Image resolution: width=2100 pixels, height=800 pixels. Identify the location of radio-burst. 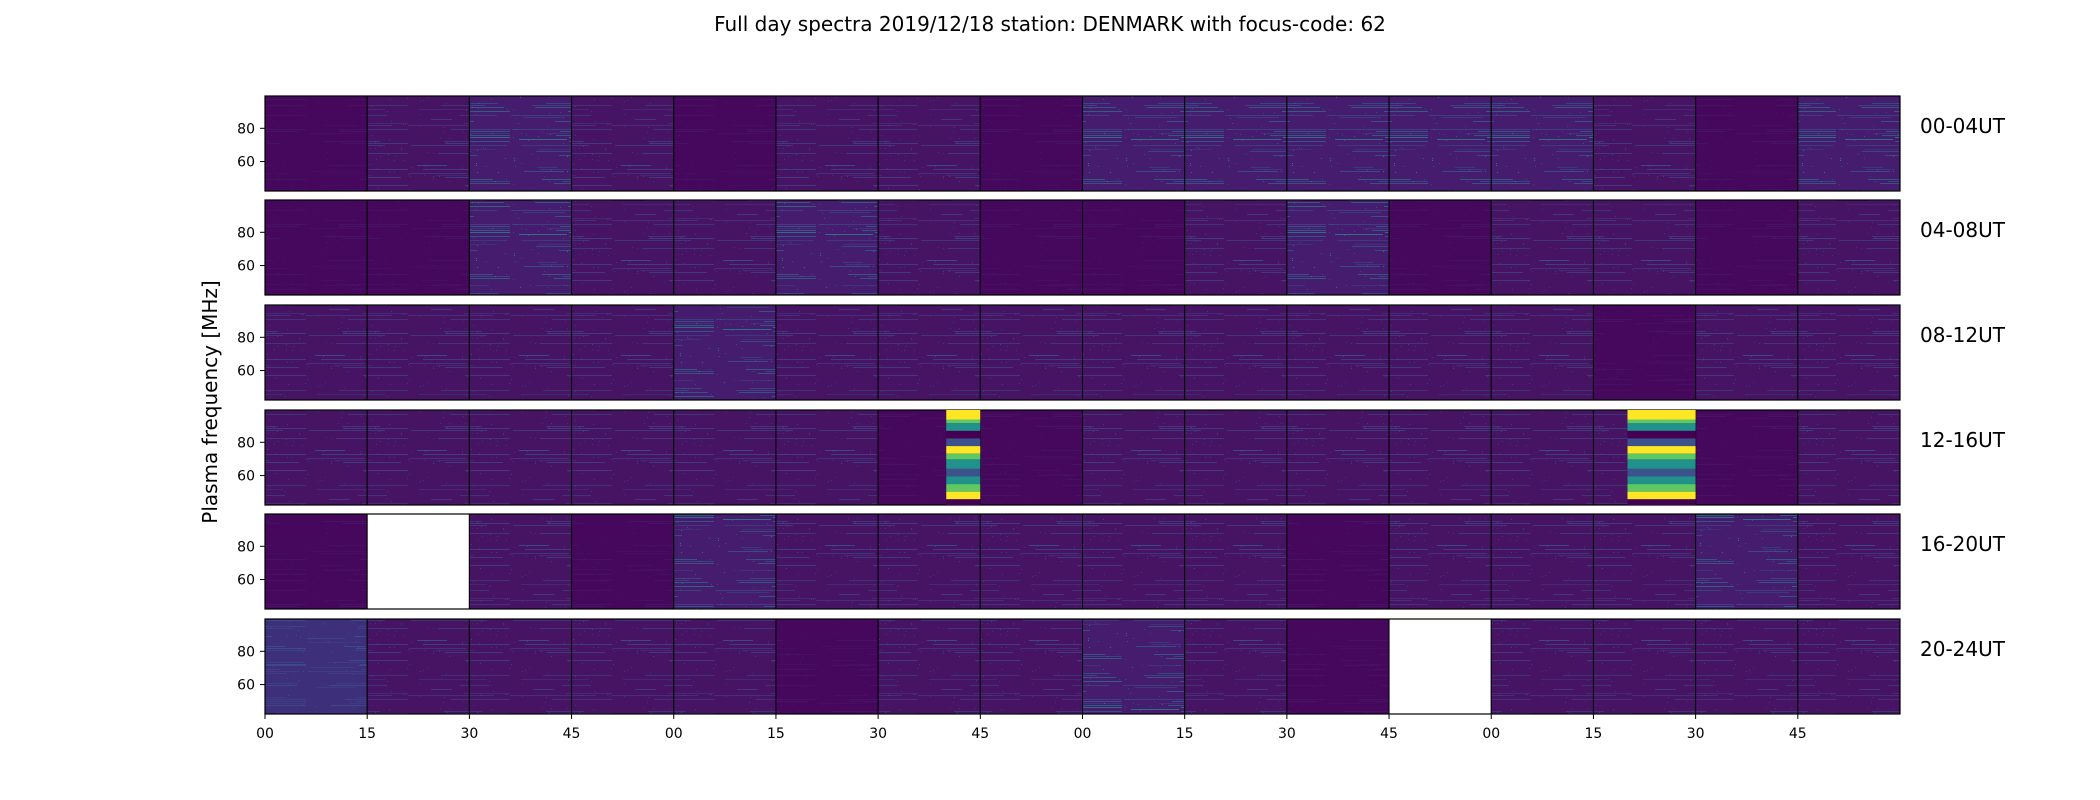
(1661, 457).